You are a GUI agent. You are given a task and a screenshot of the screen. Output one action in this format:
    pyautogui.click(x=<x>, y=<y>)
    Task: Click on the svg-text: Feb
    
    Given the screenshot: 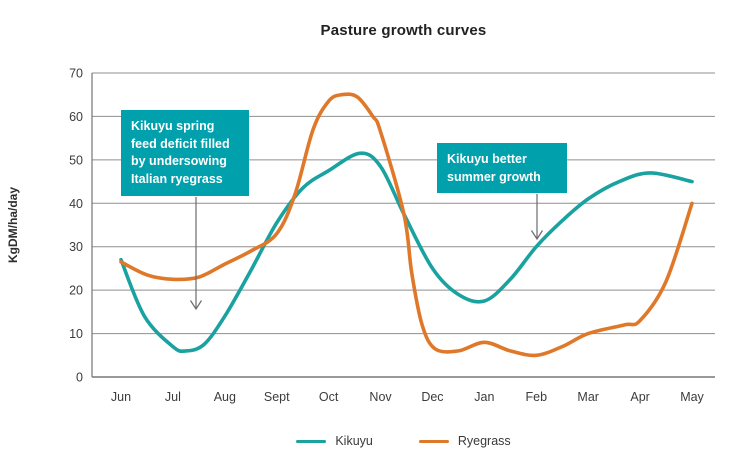 What is the action you would take?
    pyautogui.click(x=536, y=397)
    